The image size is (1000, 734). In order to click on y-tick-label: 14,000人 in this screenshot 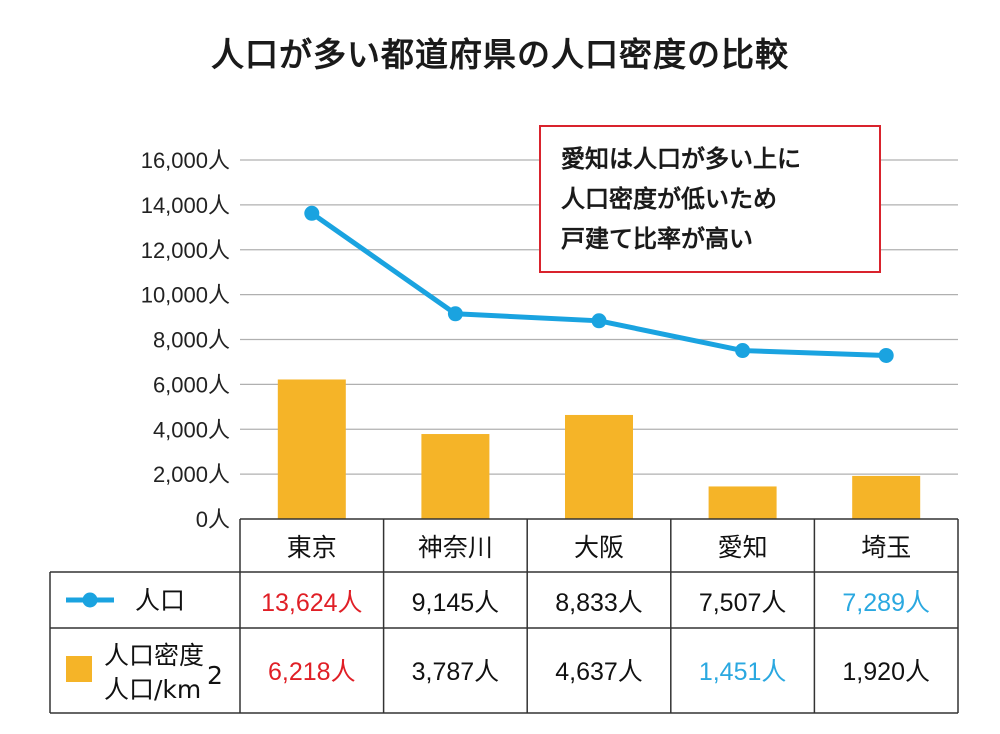, I will do `click(185, 205)`.